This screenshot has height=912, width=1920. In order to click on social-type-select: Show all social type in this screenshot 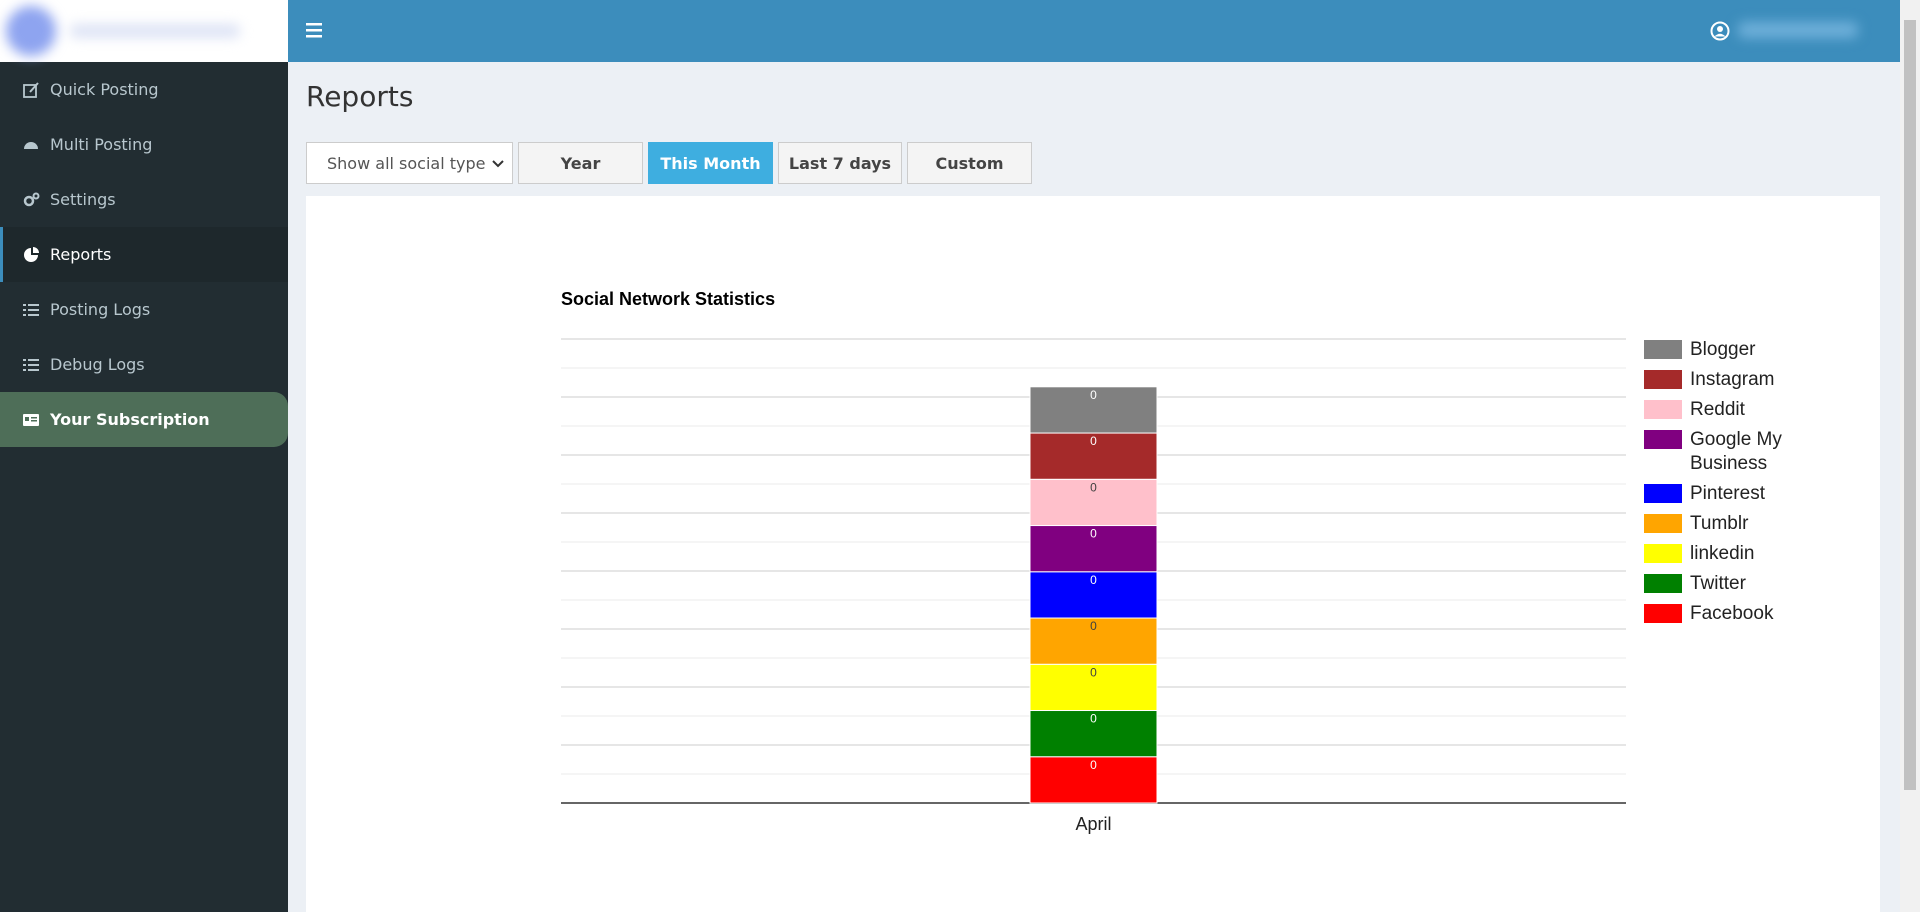, I will do `click(409, 163)`.